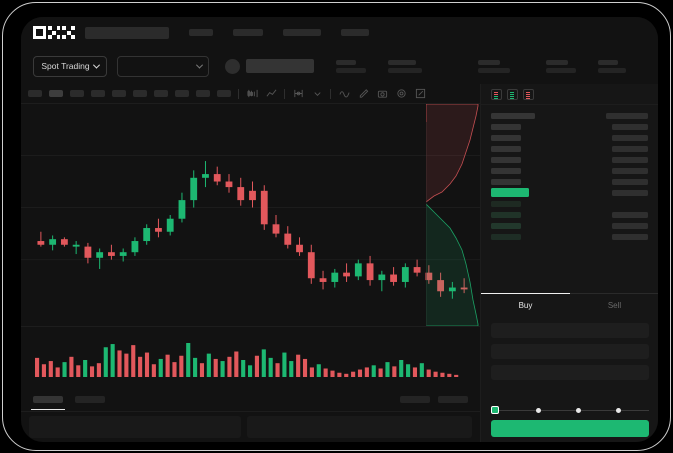 The height and width of the screenshot is (453, 673). I want to click on line-chart-icon, so click(271, 93).